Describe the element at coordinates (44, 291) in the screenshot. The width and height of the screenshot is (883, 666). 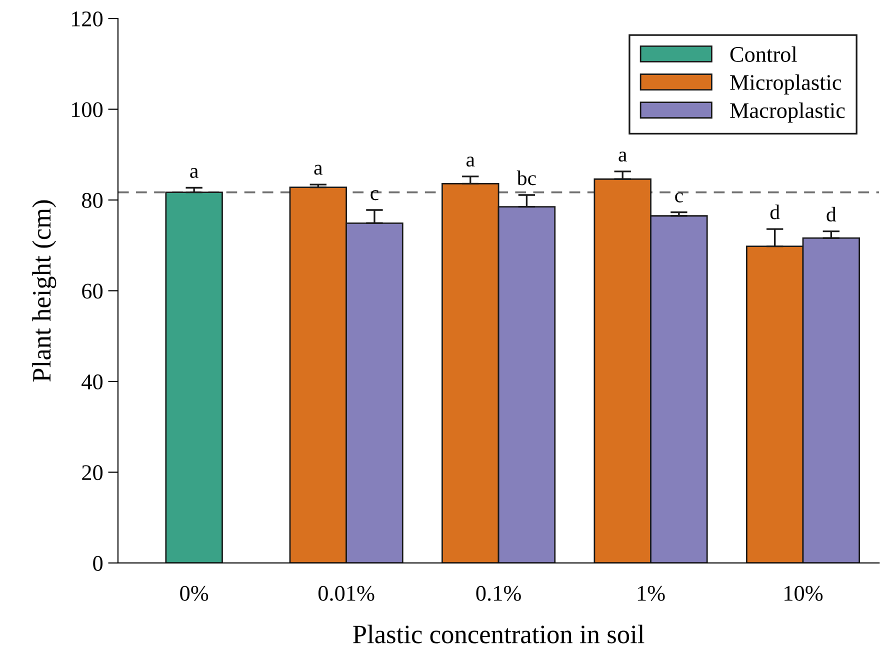
I see `y-axis-title: Plant height (cm)` at that location.